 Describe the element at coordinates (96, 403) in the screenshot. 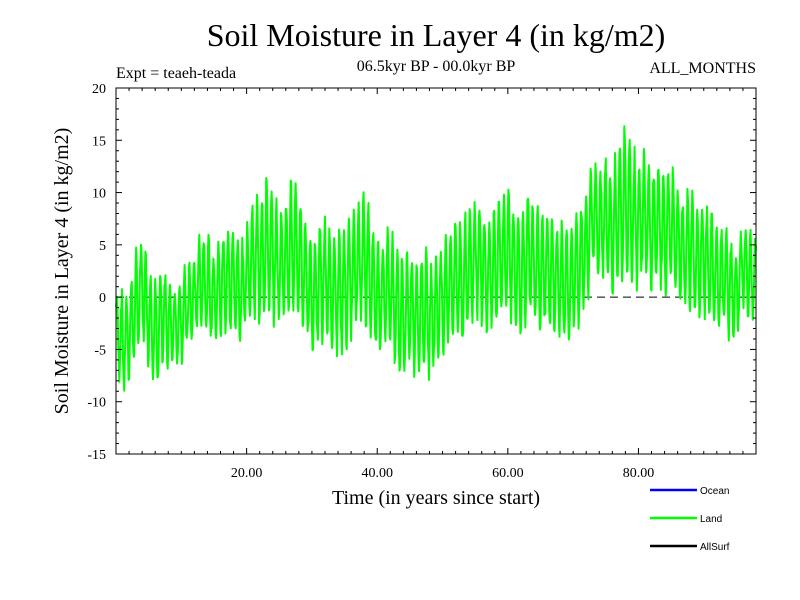

I see `y-tick-label: -10` at that location.